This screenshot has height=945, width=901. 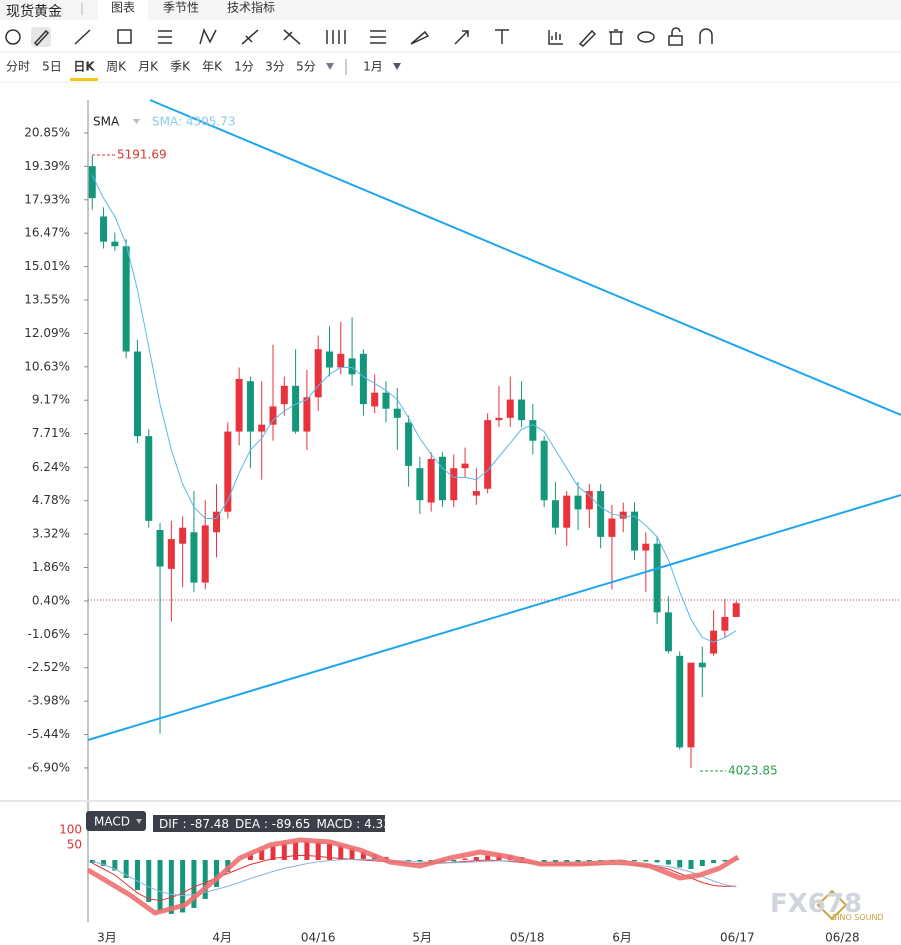 What do you see at coordinates (832, 905) in the screenshot?
I see `watermark-logo` at bounding box center [832, 905].